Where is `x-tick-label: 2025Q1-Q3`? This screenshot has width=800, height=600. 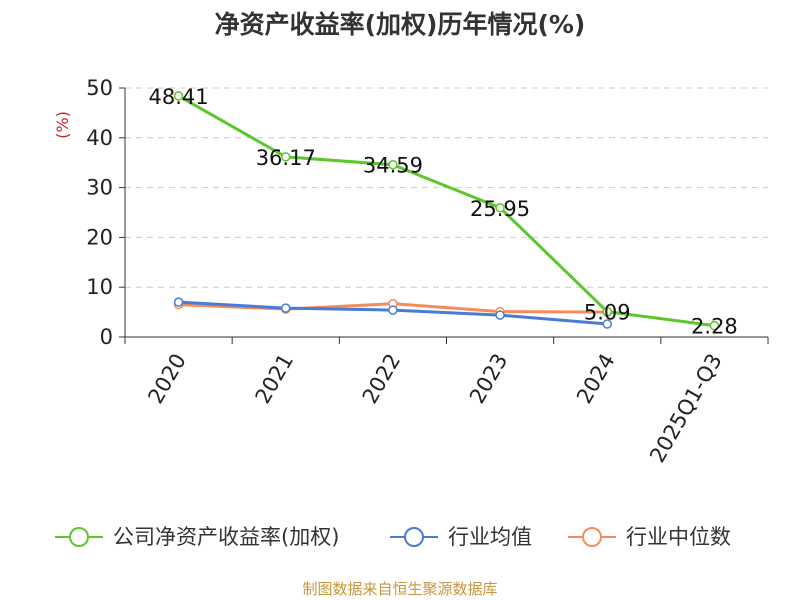
x-tick-label: 2025Q1-Q3 is located at coordinates (686, 408).